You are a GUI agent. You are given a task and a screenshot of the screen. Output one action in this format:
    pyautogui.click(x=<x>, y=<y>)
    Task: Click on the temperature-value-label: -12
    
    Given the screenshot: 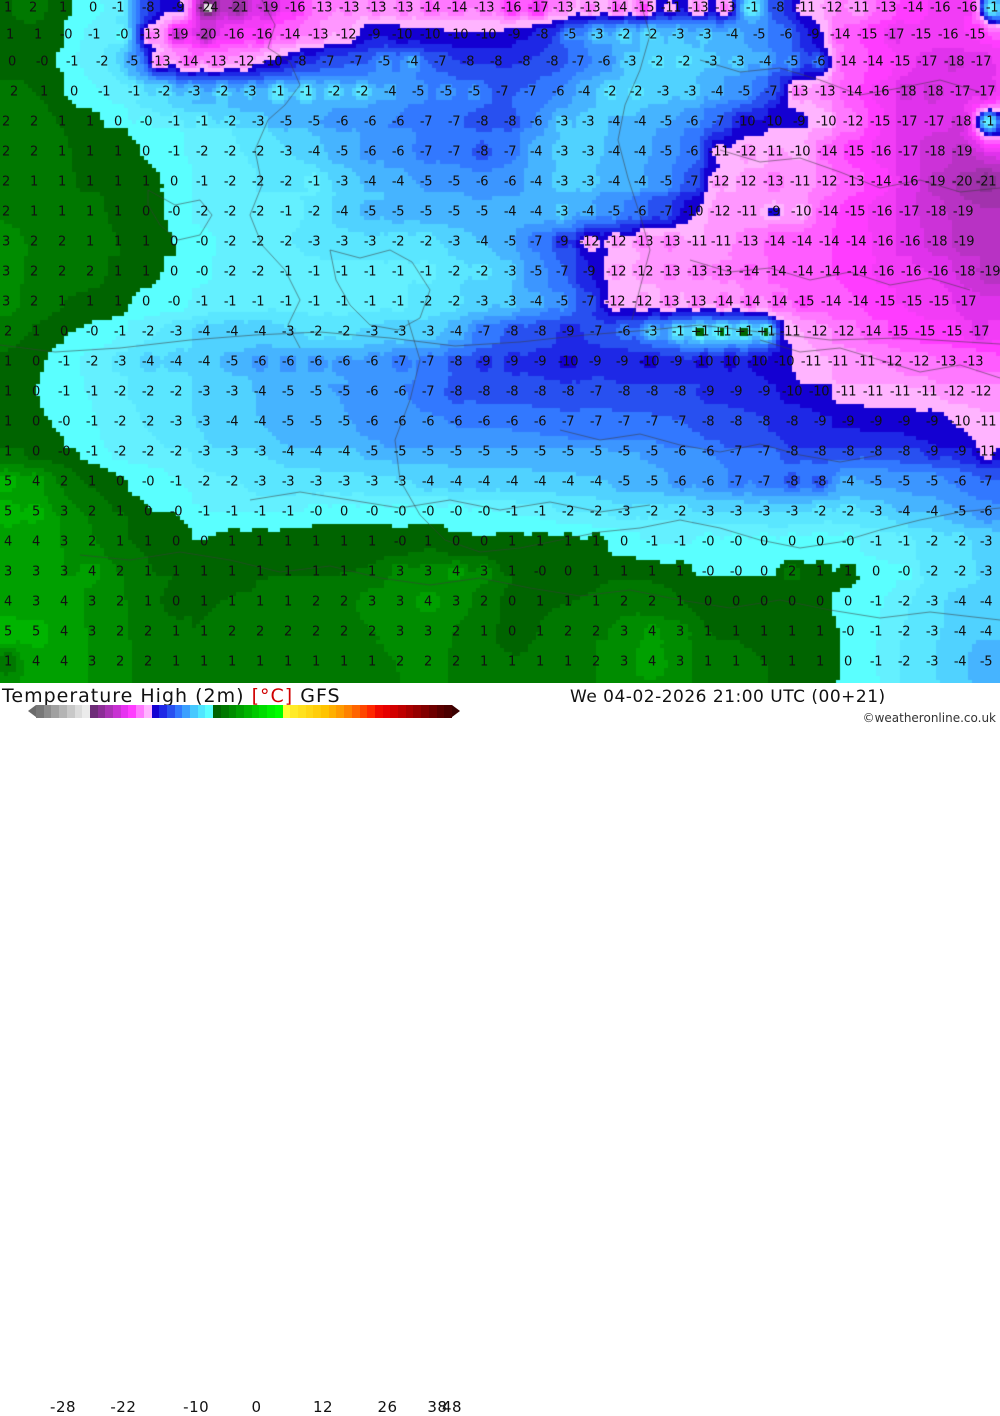 What is the action you would take?
    pyautogui.click(x=616, y=242)
    